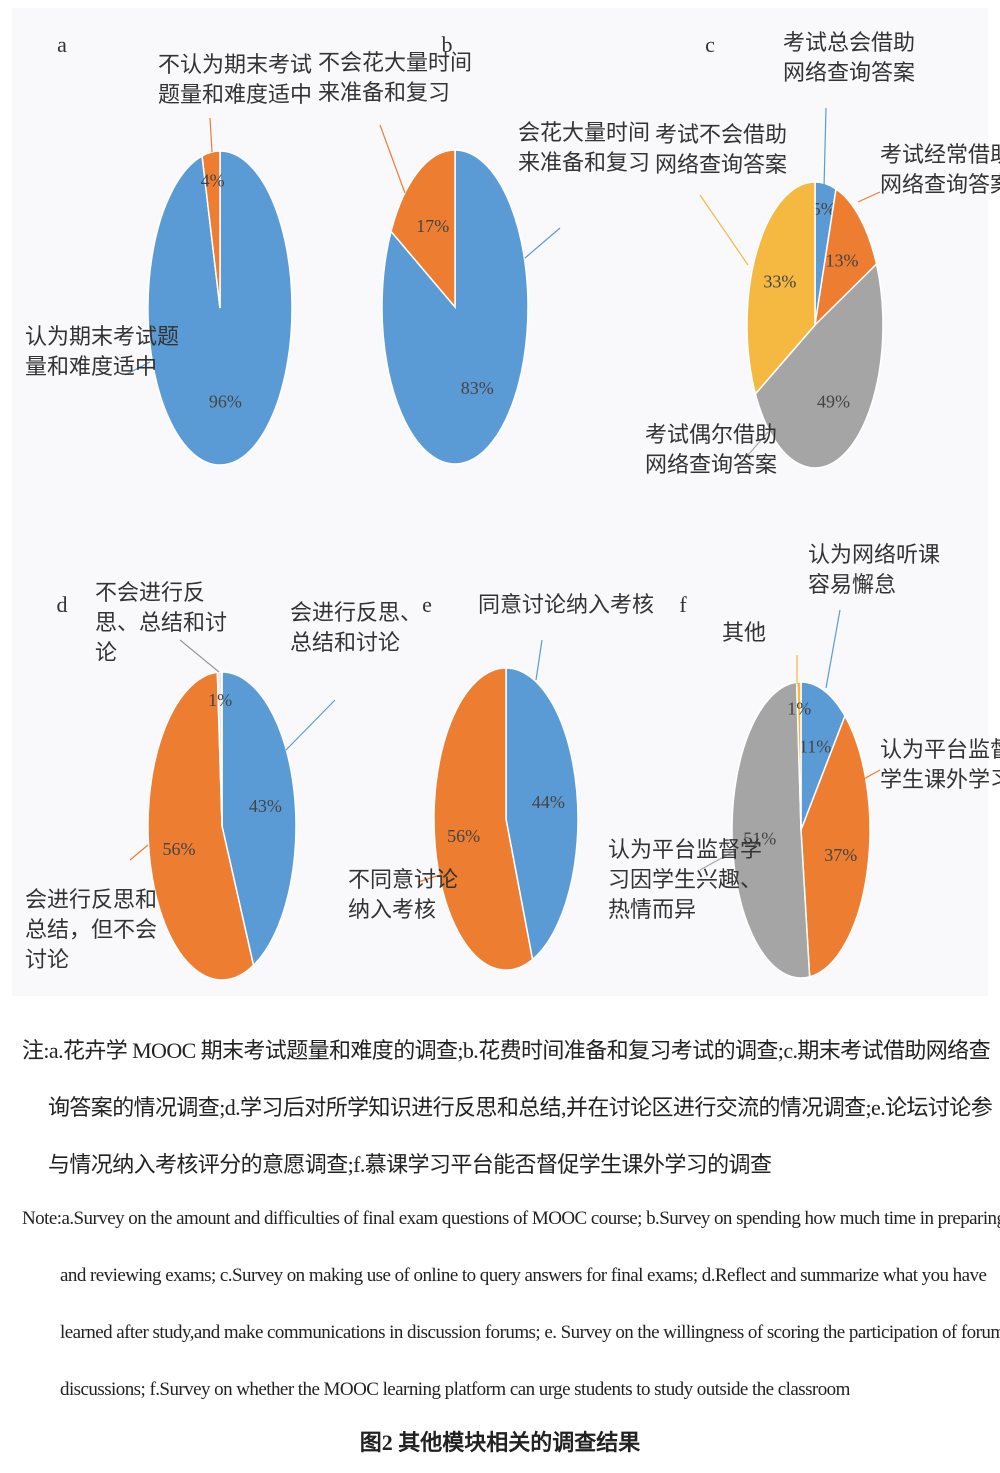  I want to click on category-label: 不会花大量时间来准备和复习, so click(395, 77).